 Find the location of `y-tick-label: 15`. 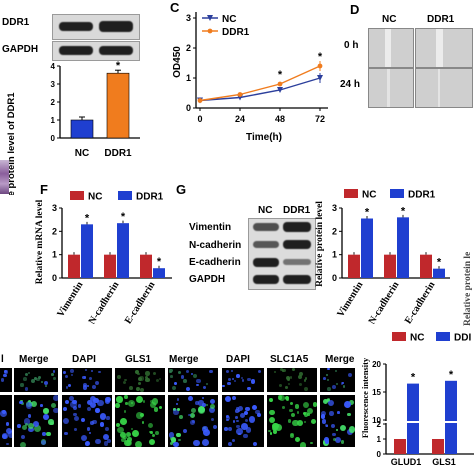

y-tick-label: 15 is located at coordinates (376, 392).